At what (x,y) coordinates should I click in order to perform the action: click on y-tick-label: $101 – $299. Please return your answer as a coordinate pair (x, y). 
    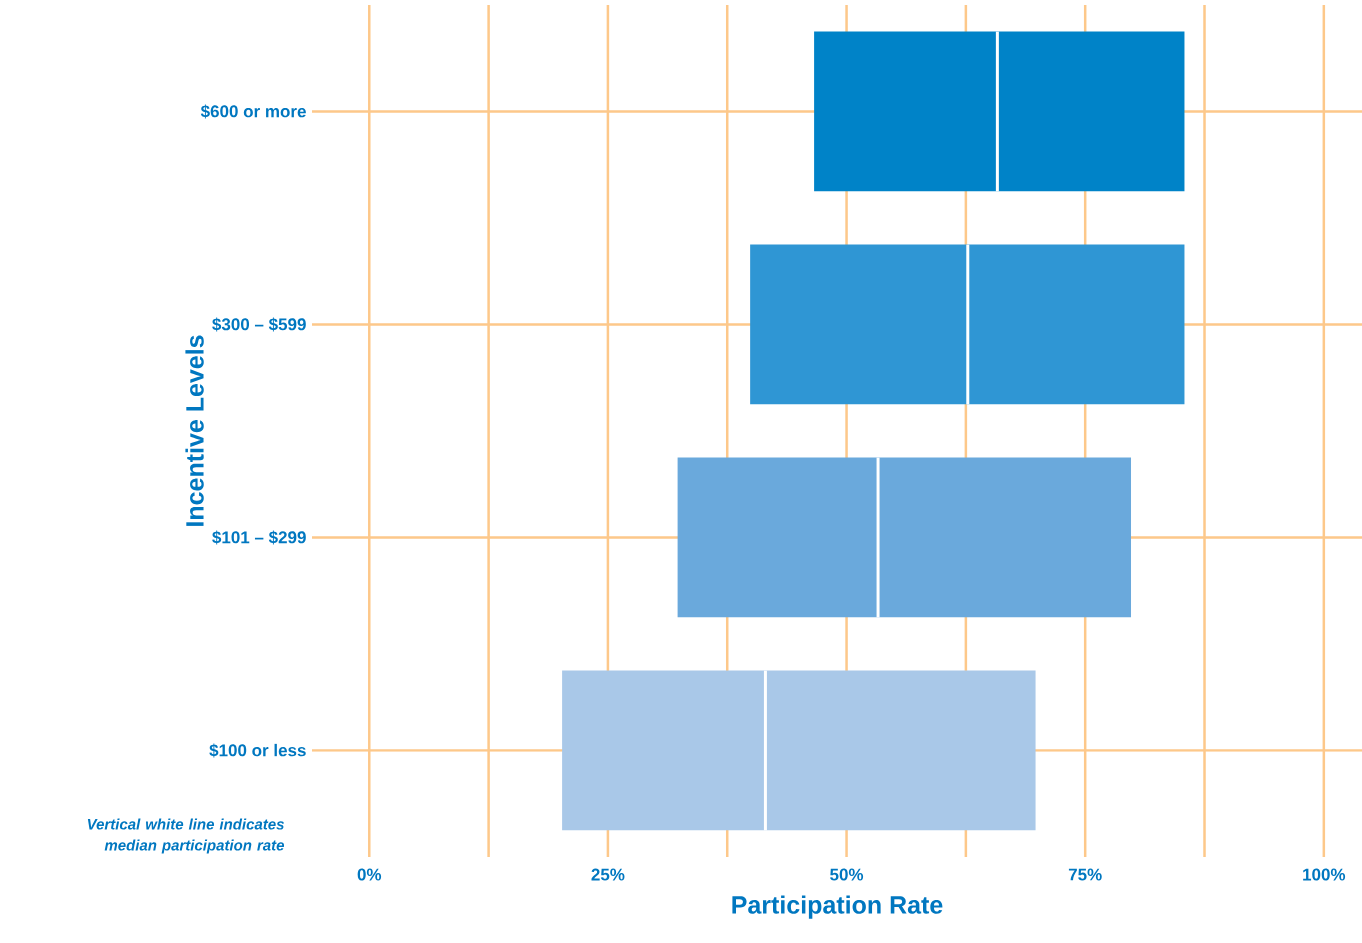
    Looking at the image, I should click on (259, 537).